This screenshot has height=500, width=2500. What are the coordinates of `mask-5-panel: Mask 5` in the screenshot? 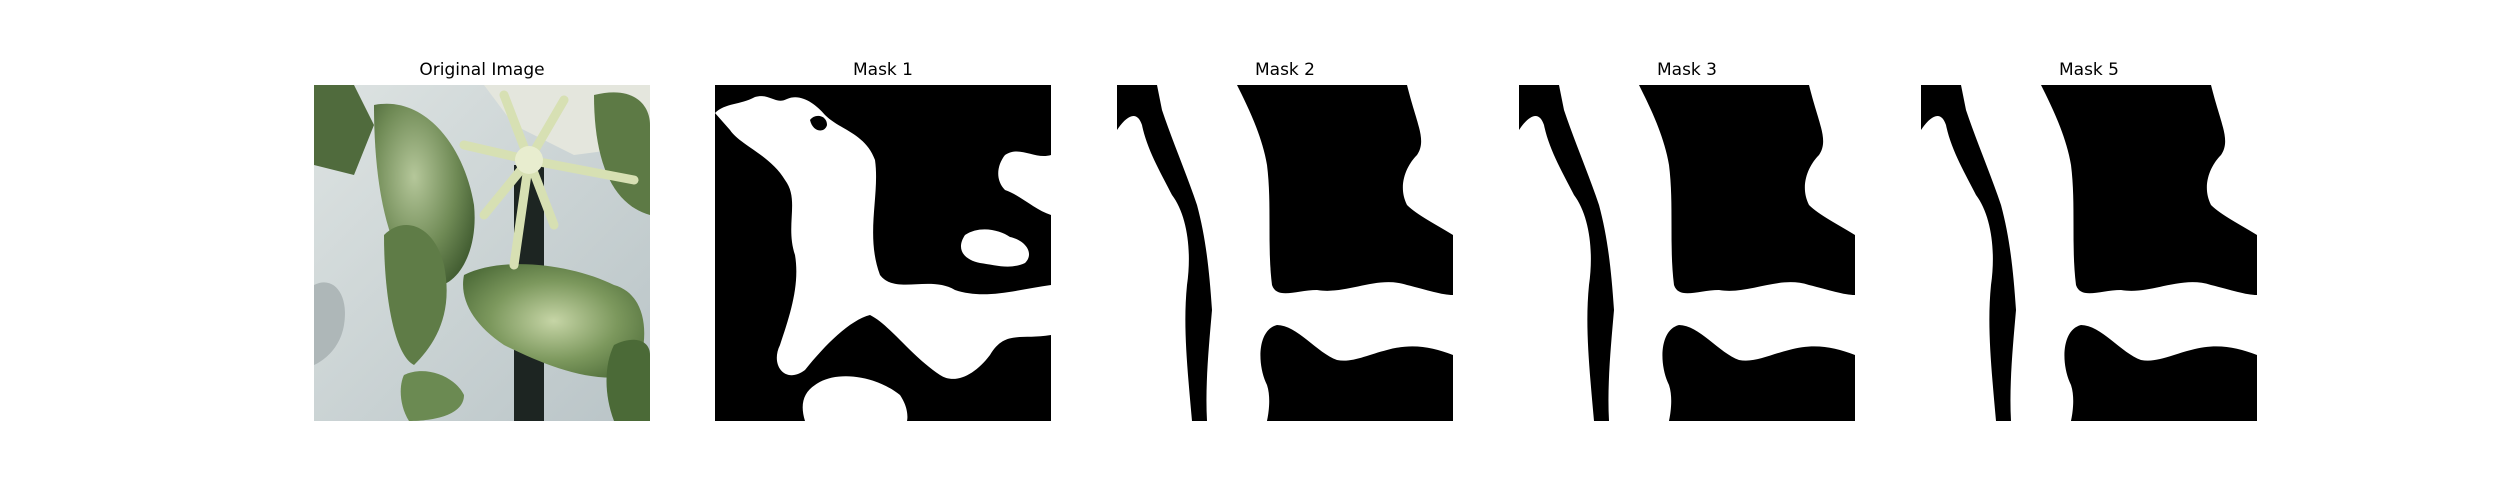 It's located at (2089, 250).